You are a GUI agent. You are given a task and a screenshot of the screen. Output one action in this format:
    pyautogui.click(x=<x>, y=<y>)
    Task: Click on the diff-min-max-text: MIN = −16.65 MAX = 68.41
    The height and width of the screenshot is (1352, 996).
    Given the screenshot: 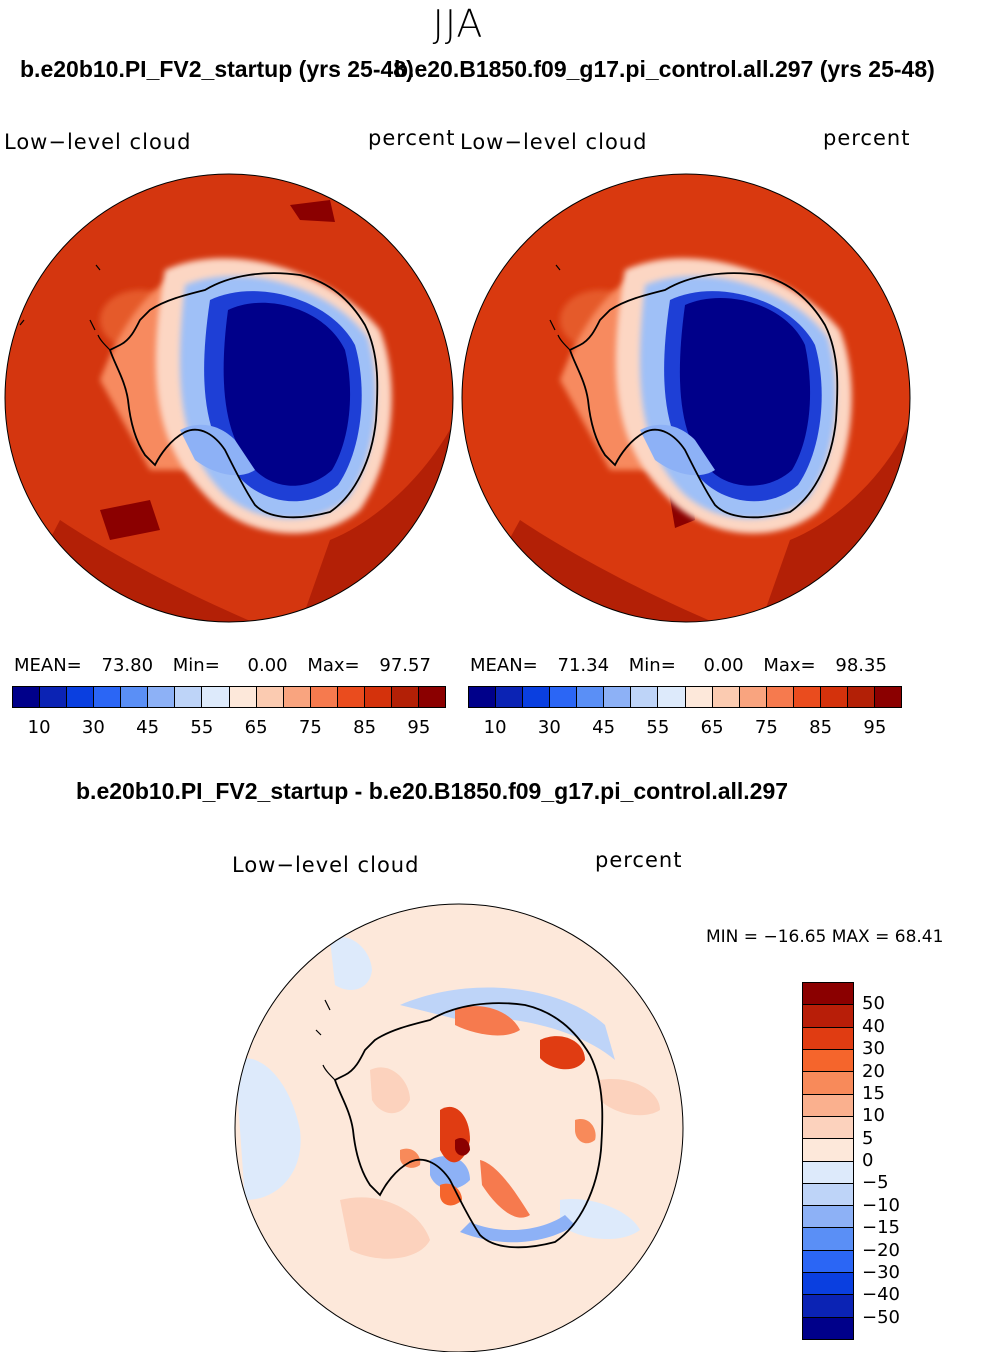 What is the action you would take?
    pyautogui.click(x=825, y=937)
    